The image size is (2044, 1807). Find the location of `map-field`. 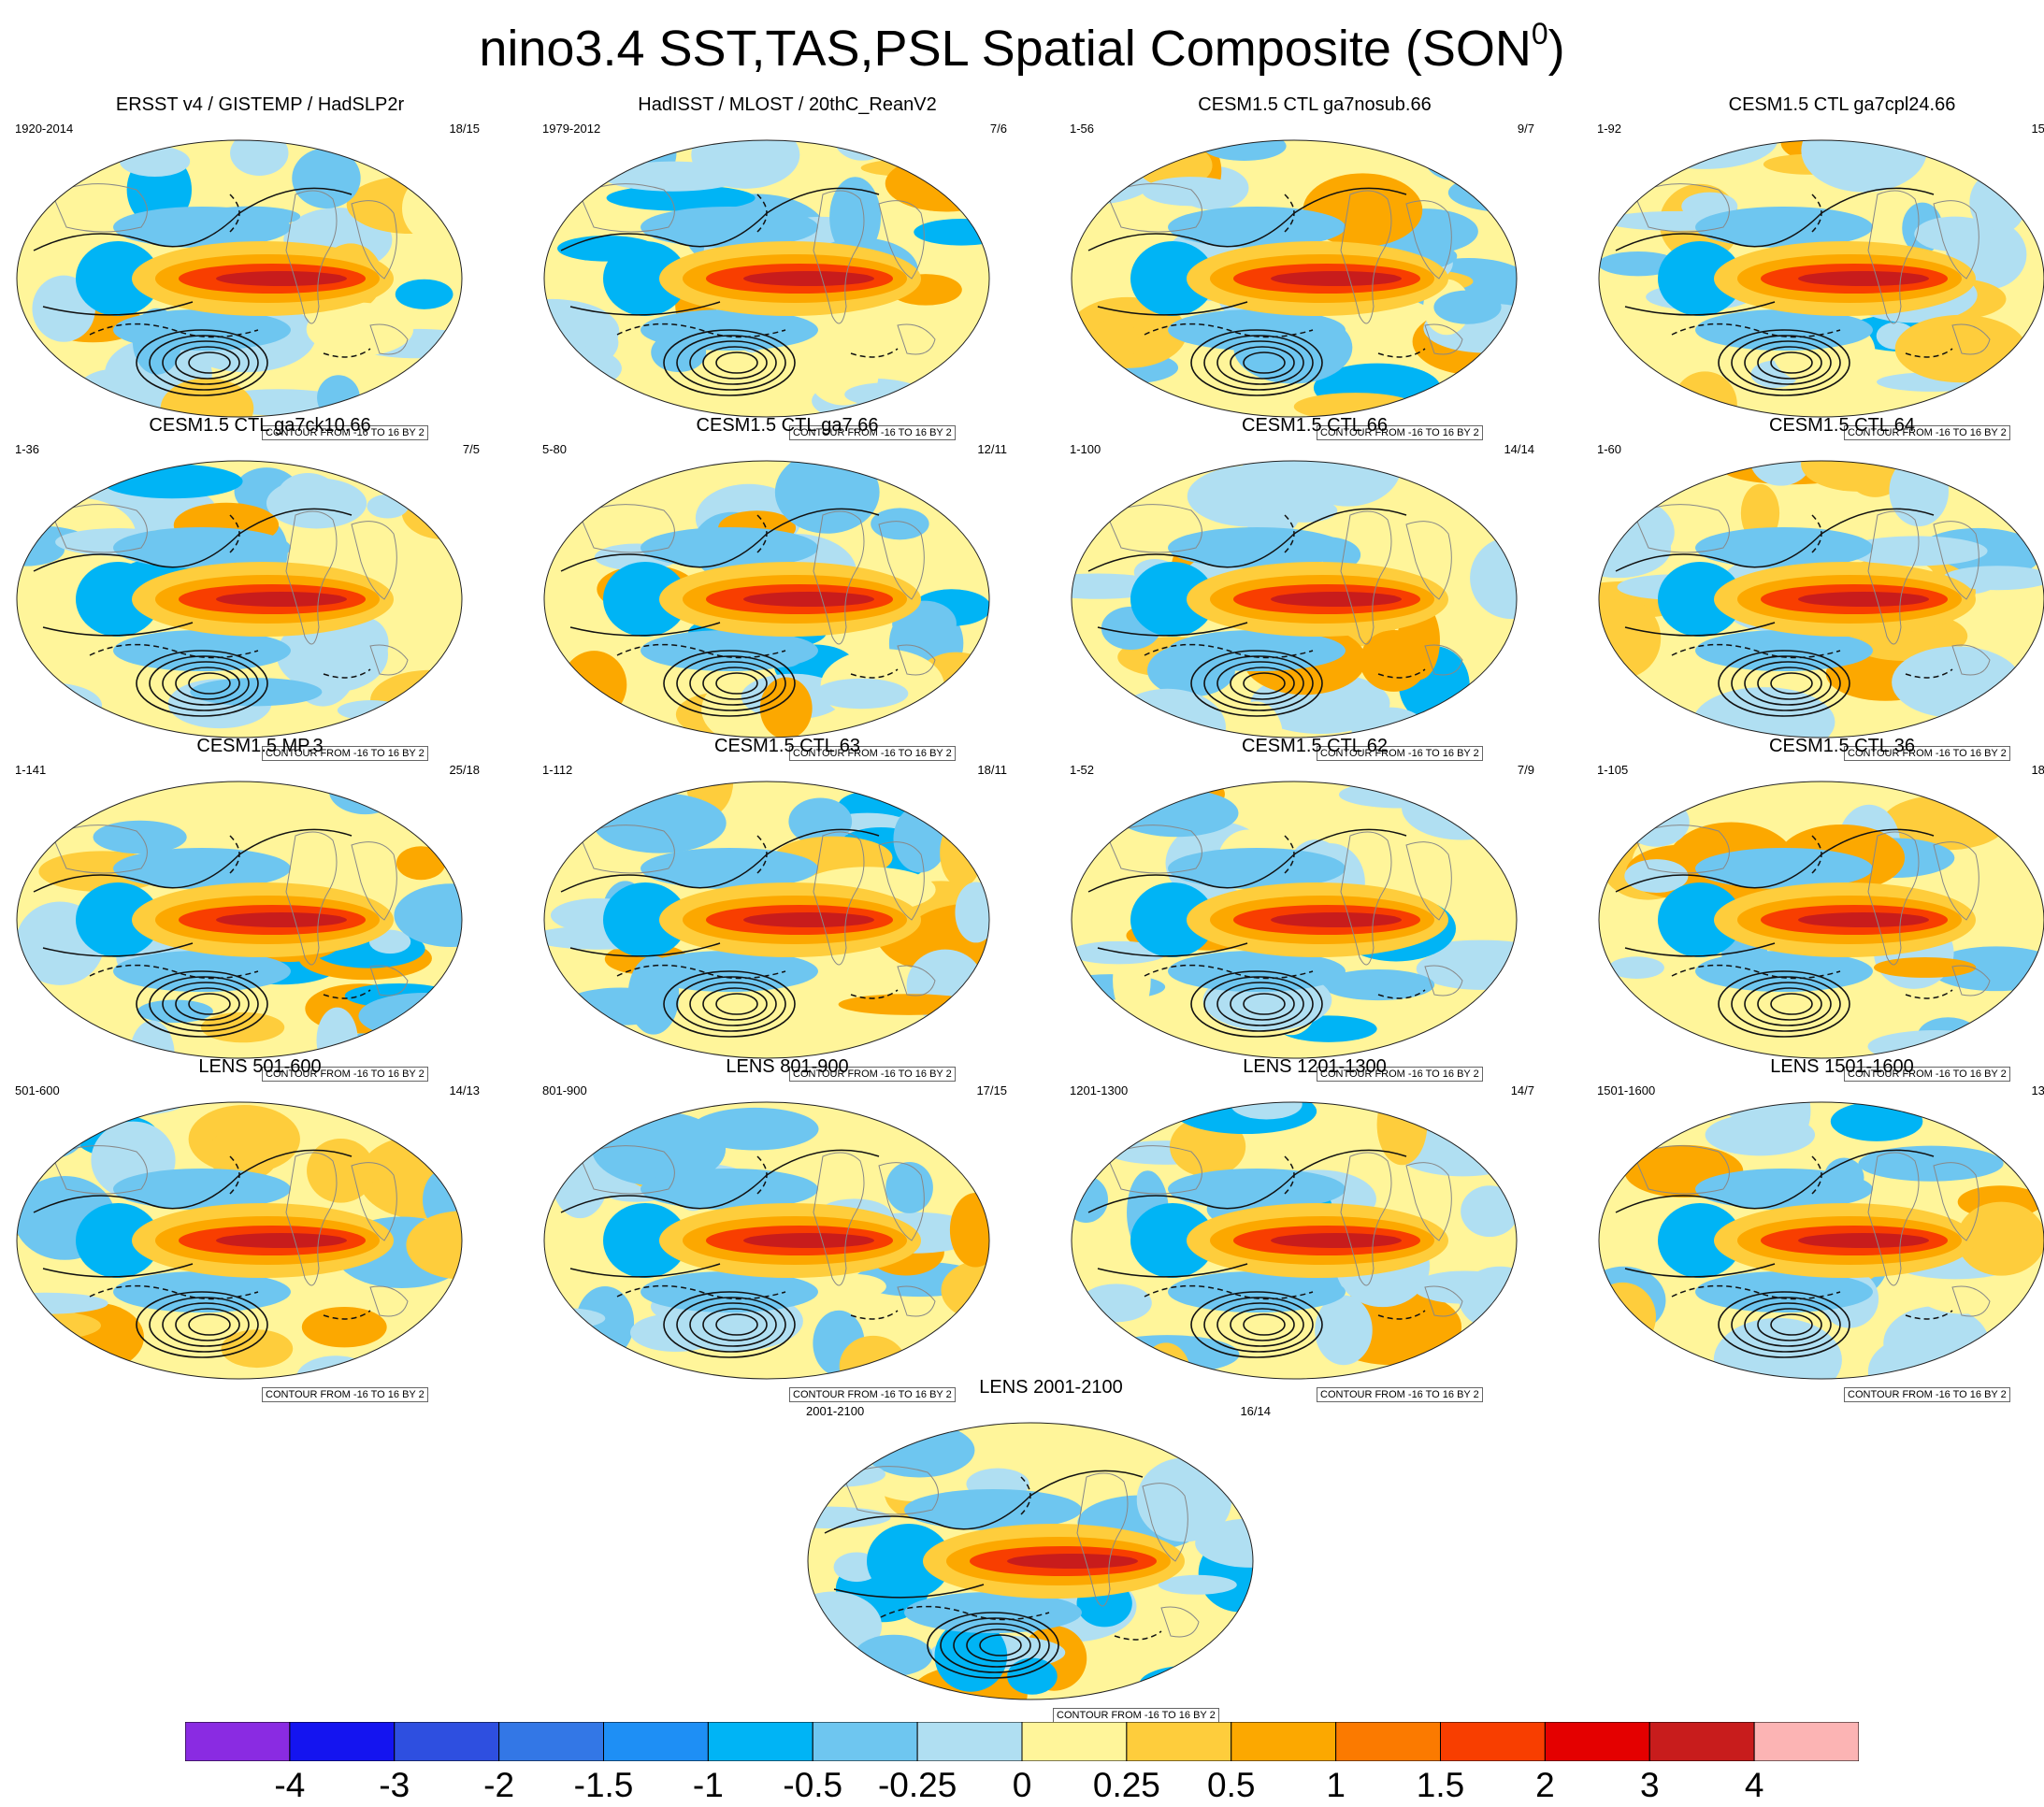

map-field is located at coordinates (1821, 1240).